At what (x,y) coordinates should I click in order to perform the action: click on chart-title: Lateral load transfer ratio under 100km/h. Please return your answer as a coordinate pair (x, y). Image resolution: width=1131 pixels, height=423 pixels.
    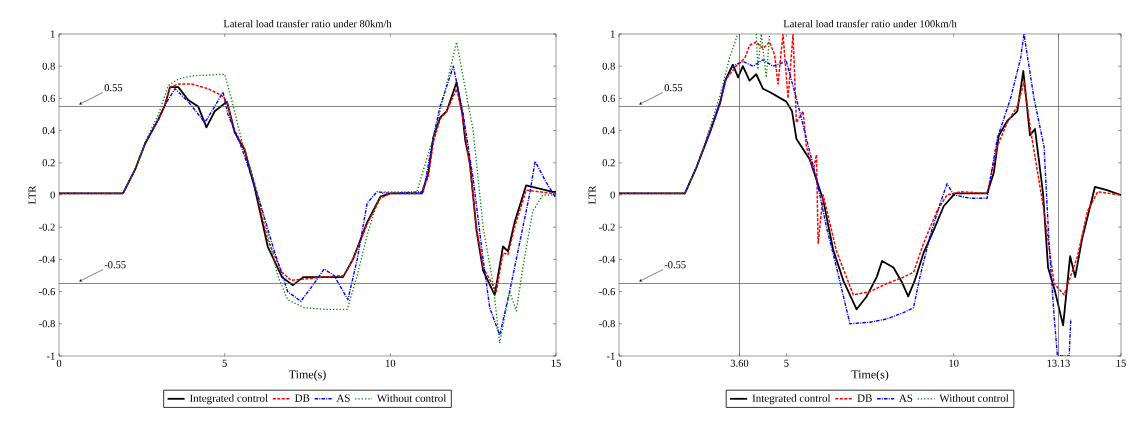
    Looking at the image, I should click on (870, 23).